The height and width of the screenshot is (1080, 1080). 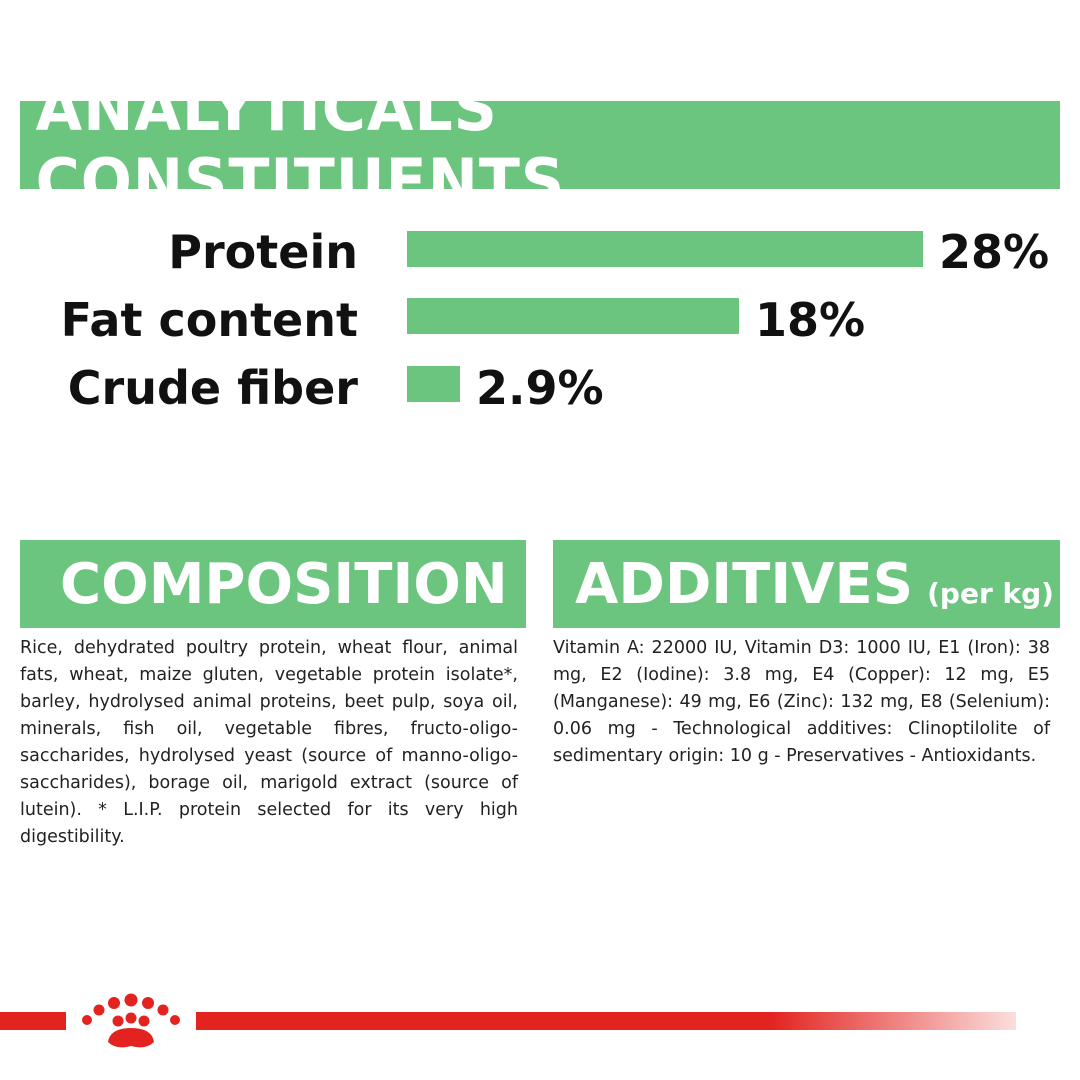 I want to click on composition-header: COMPOSITION, so click(x=273, y=584).